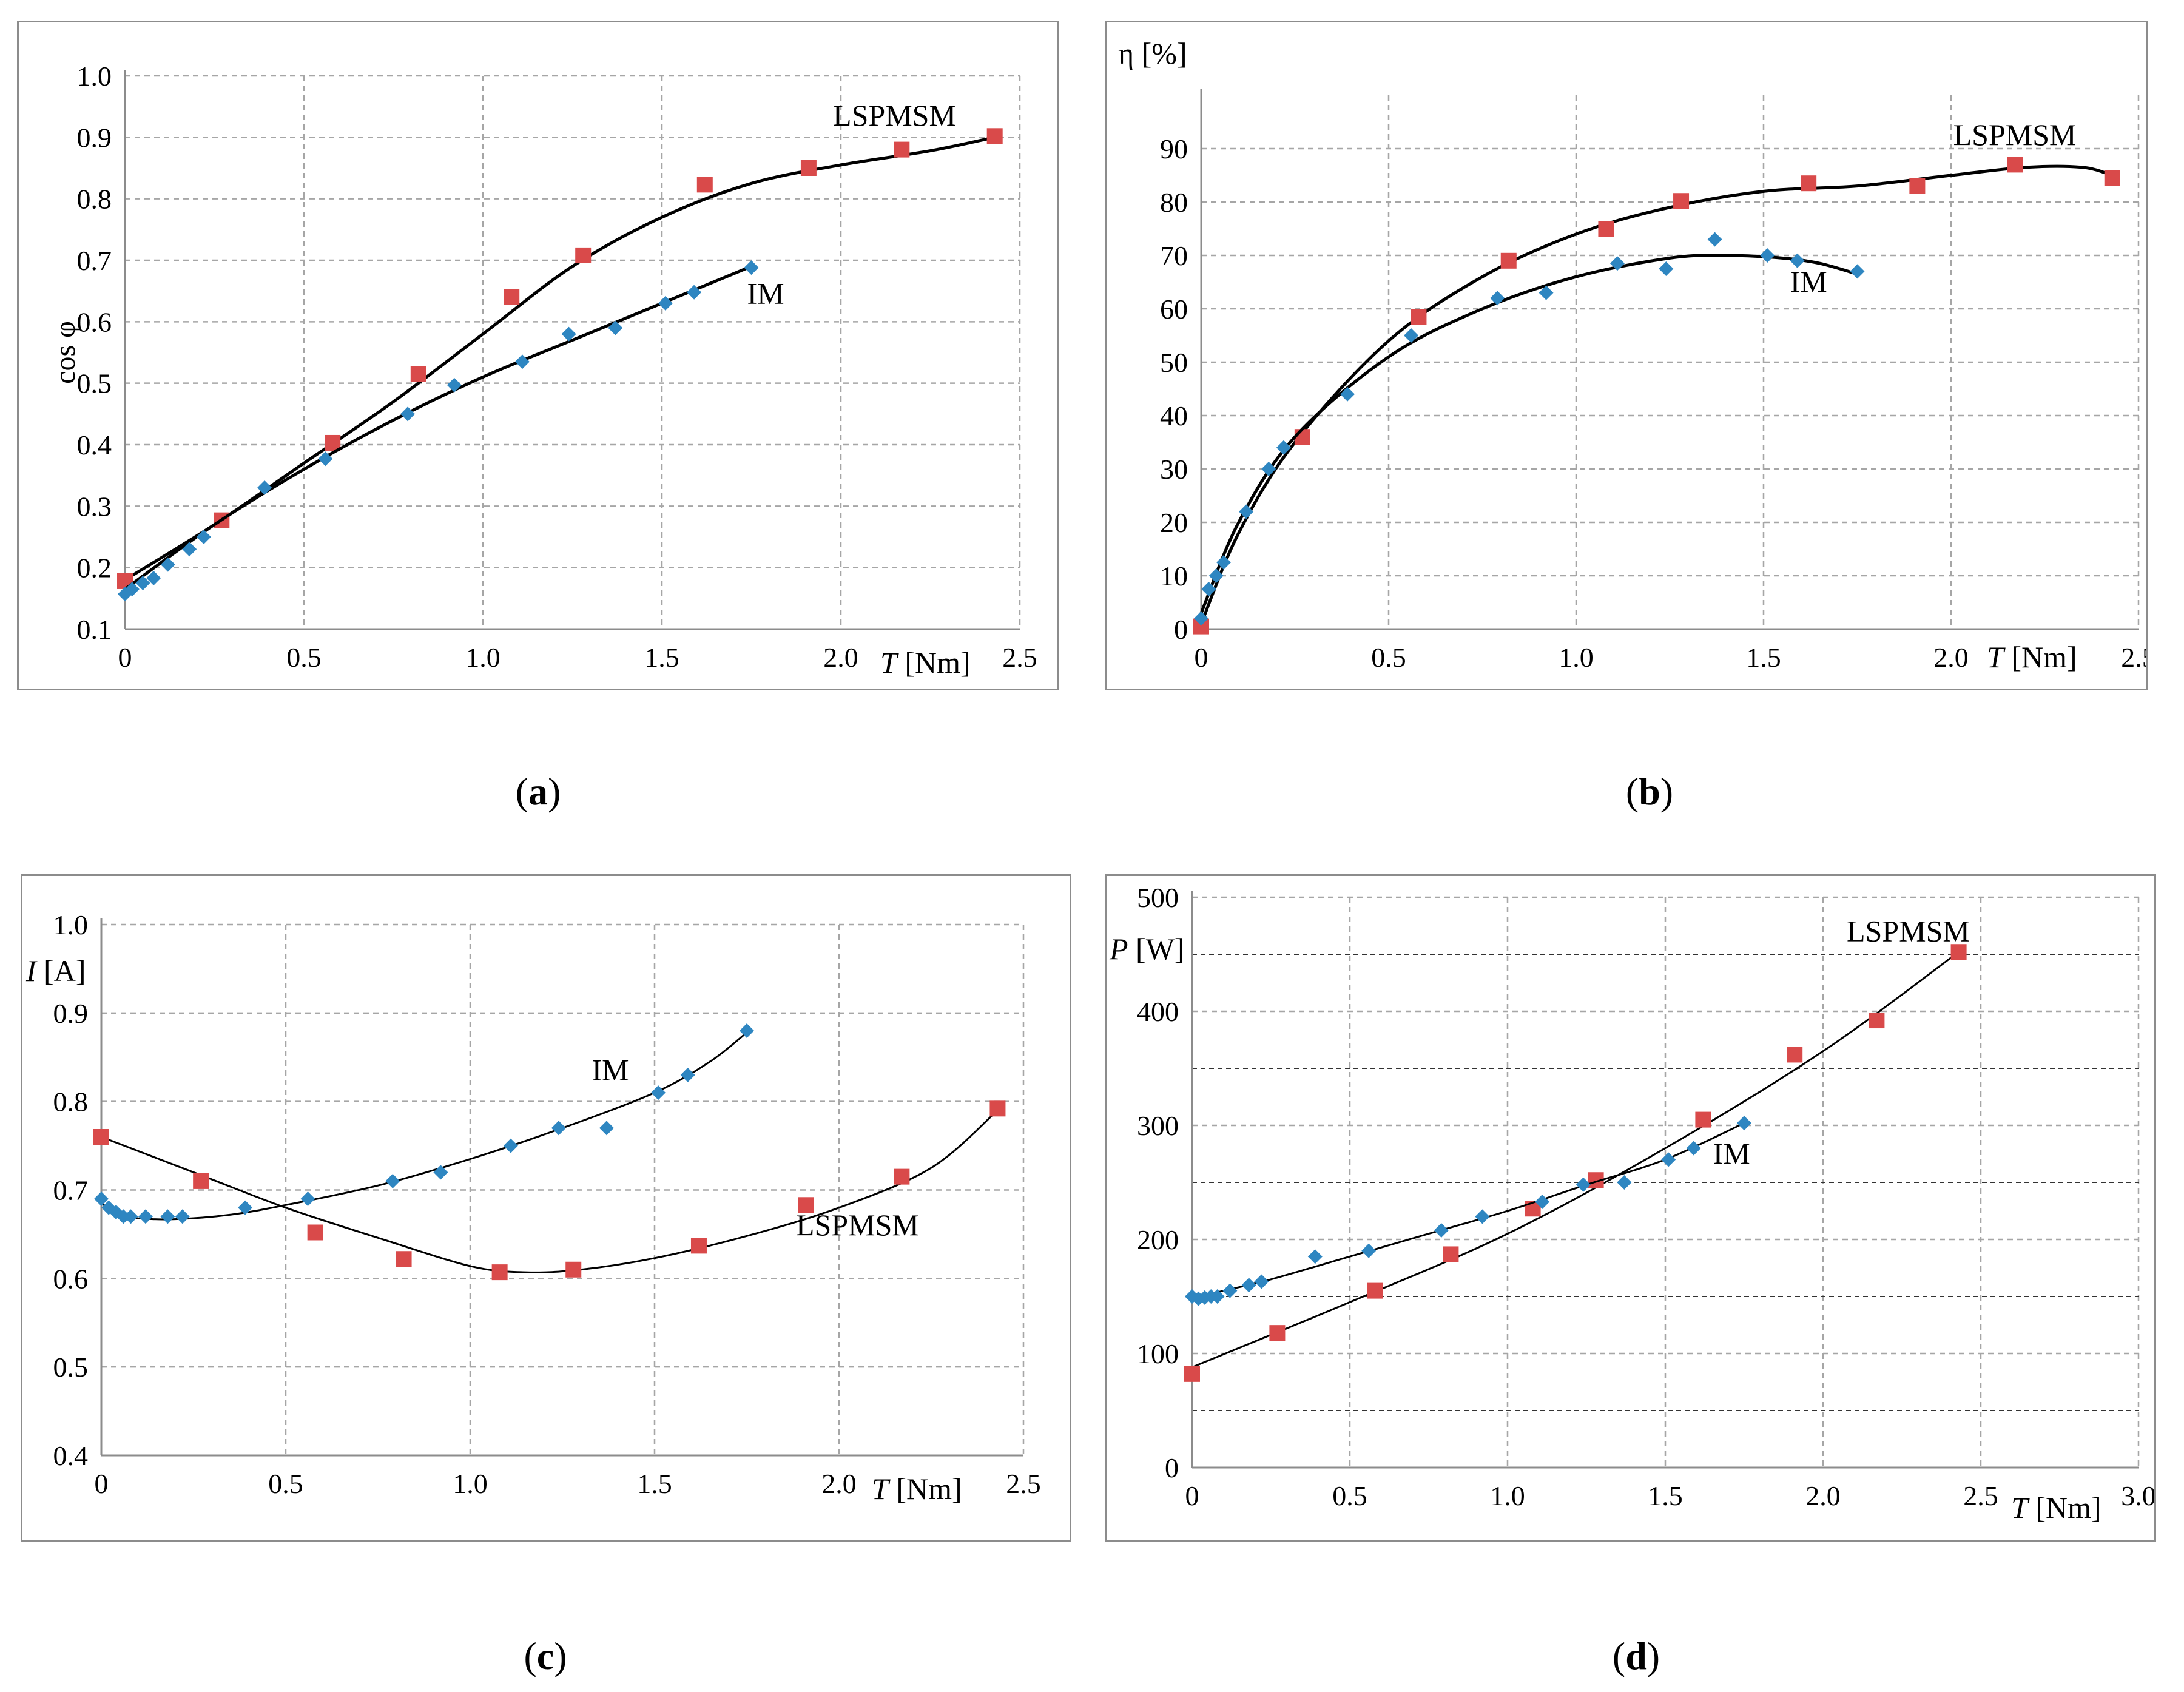  Describe the element at coordinates (2015, 135) in the screenshot. I see `series-label: LSPMSM` at that location.